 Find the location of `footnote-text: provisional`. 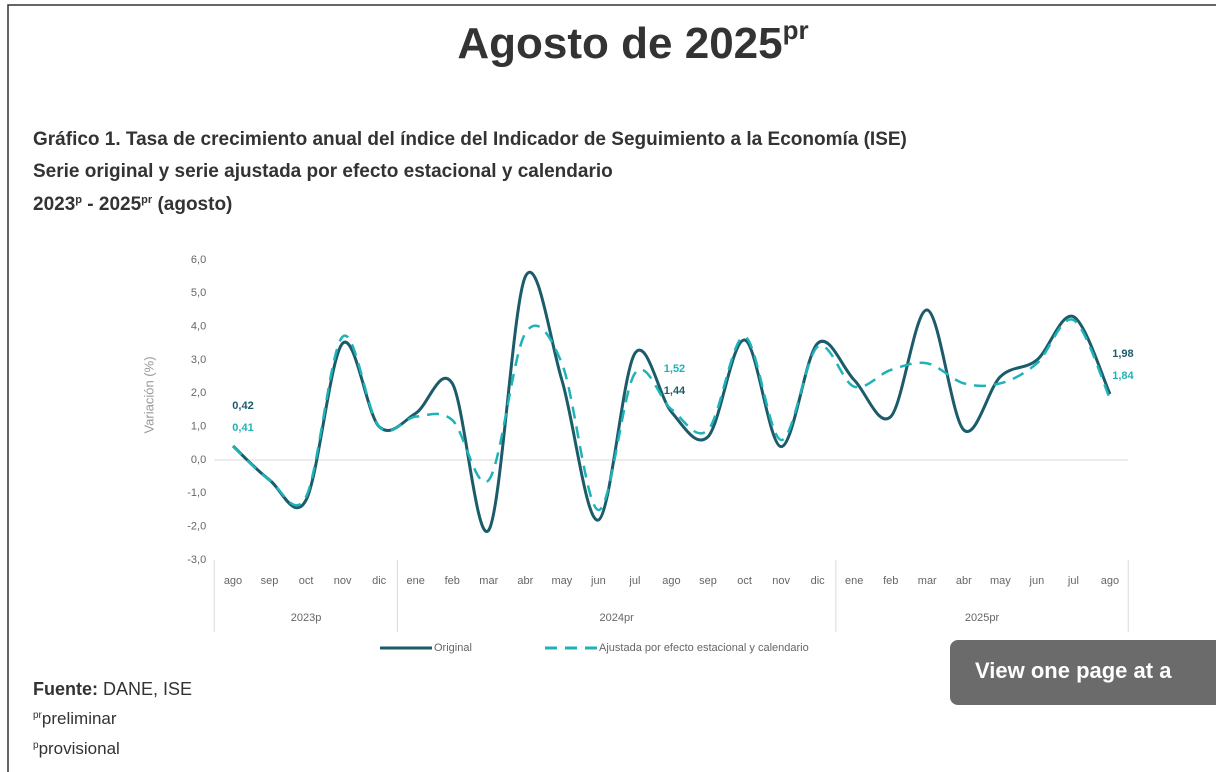

footnote-text: provisional is located at coordinates (79, 748).